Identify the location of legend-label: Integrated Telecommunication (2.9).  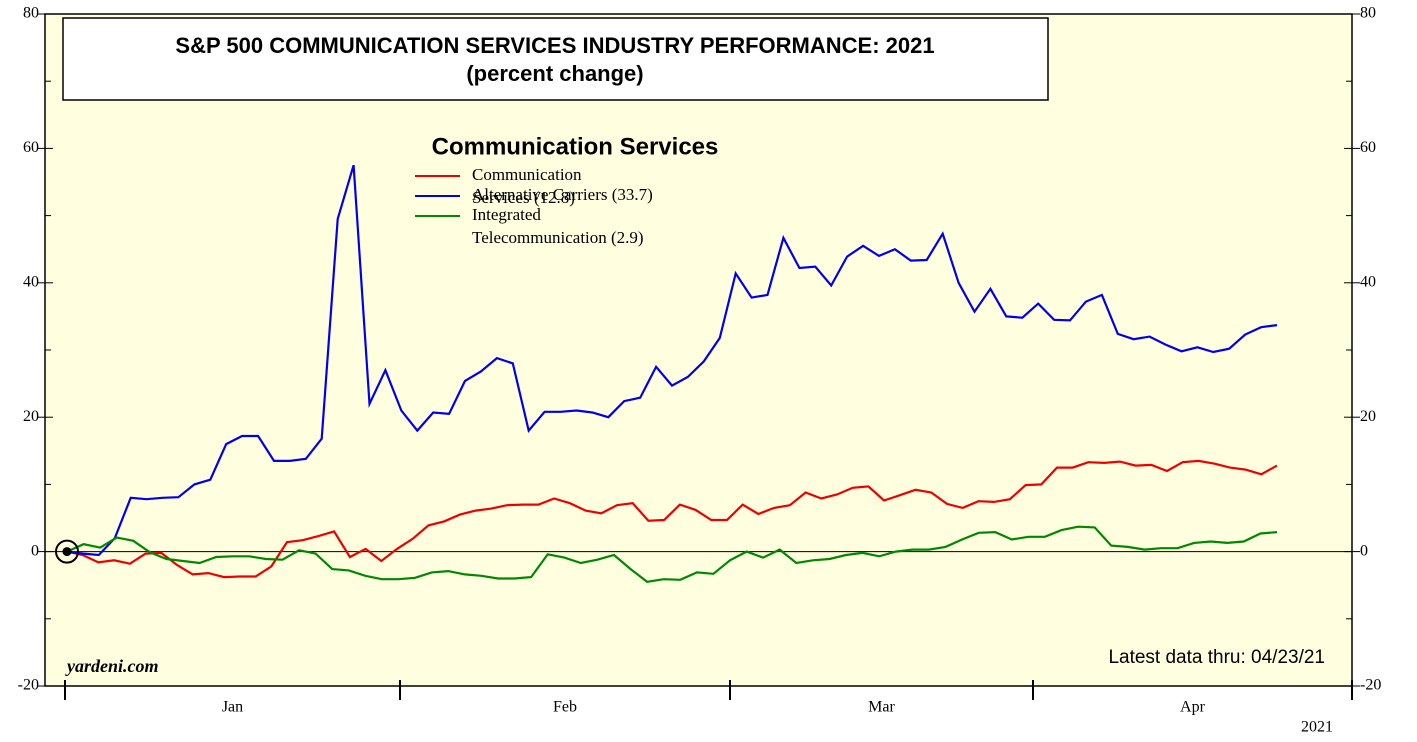
(558, 226).